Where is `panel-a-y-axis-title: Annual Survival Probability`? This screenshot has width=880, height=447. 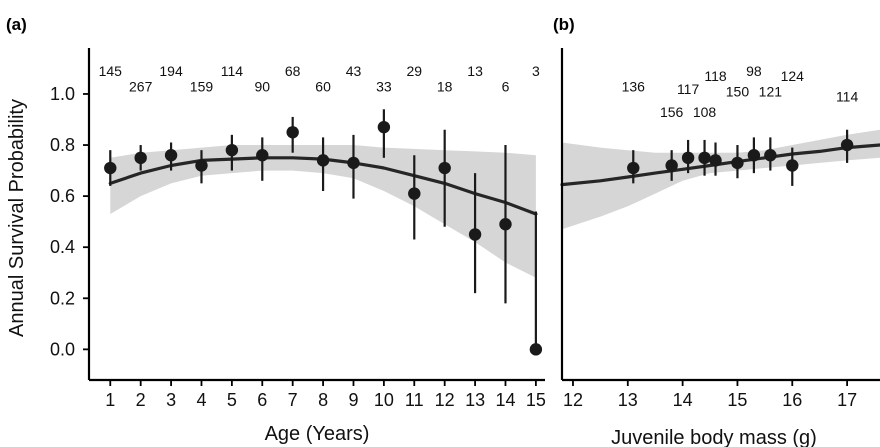
panel-a-y-axis-title: Annual Survival Probability is located at coordinates (17, 218).